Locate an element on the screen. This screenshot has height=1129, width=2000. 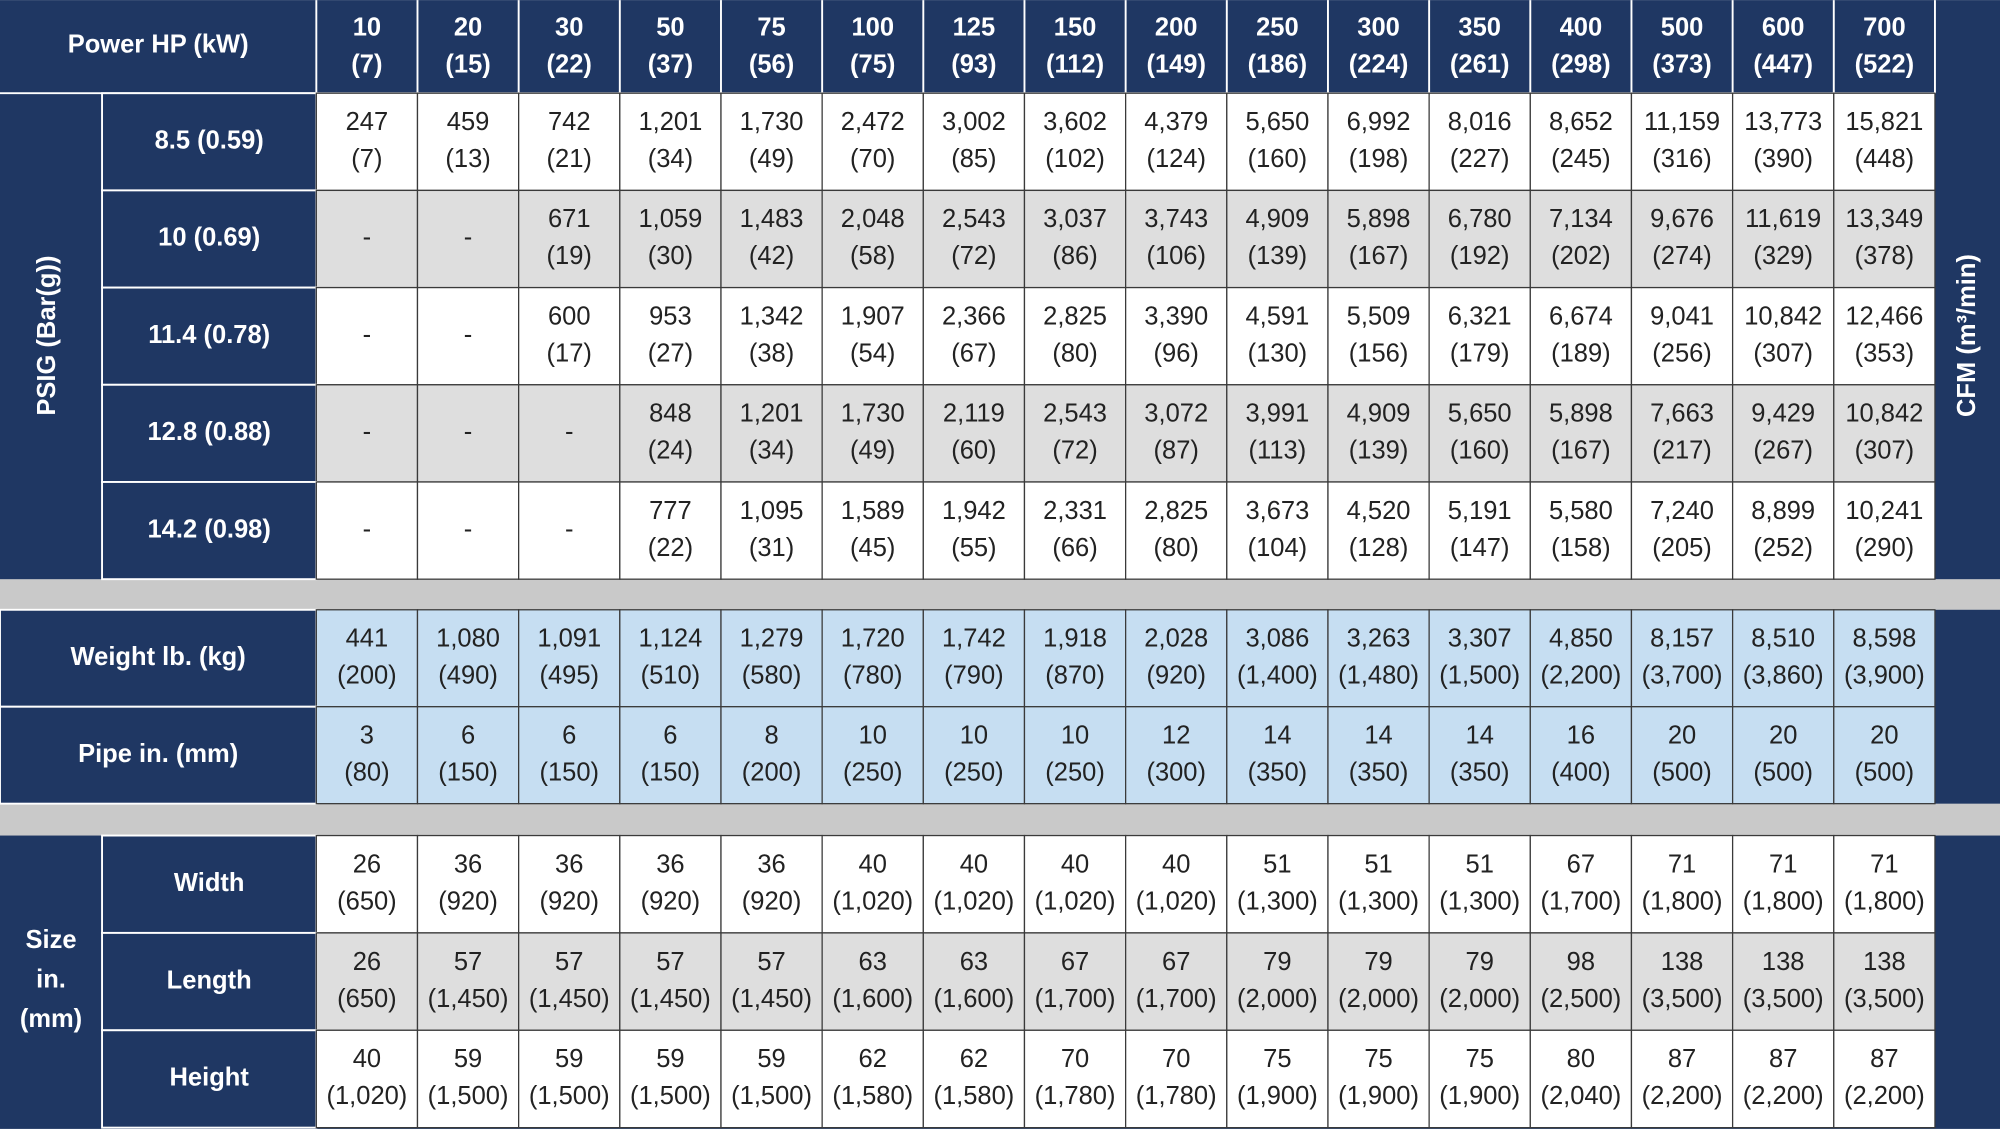
column-header: 200 is located at coordinates (1176, 28).